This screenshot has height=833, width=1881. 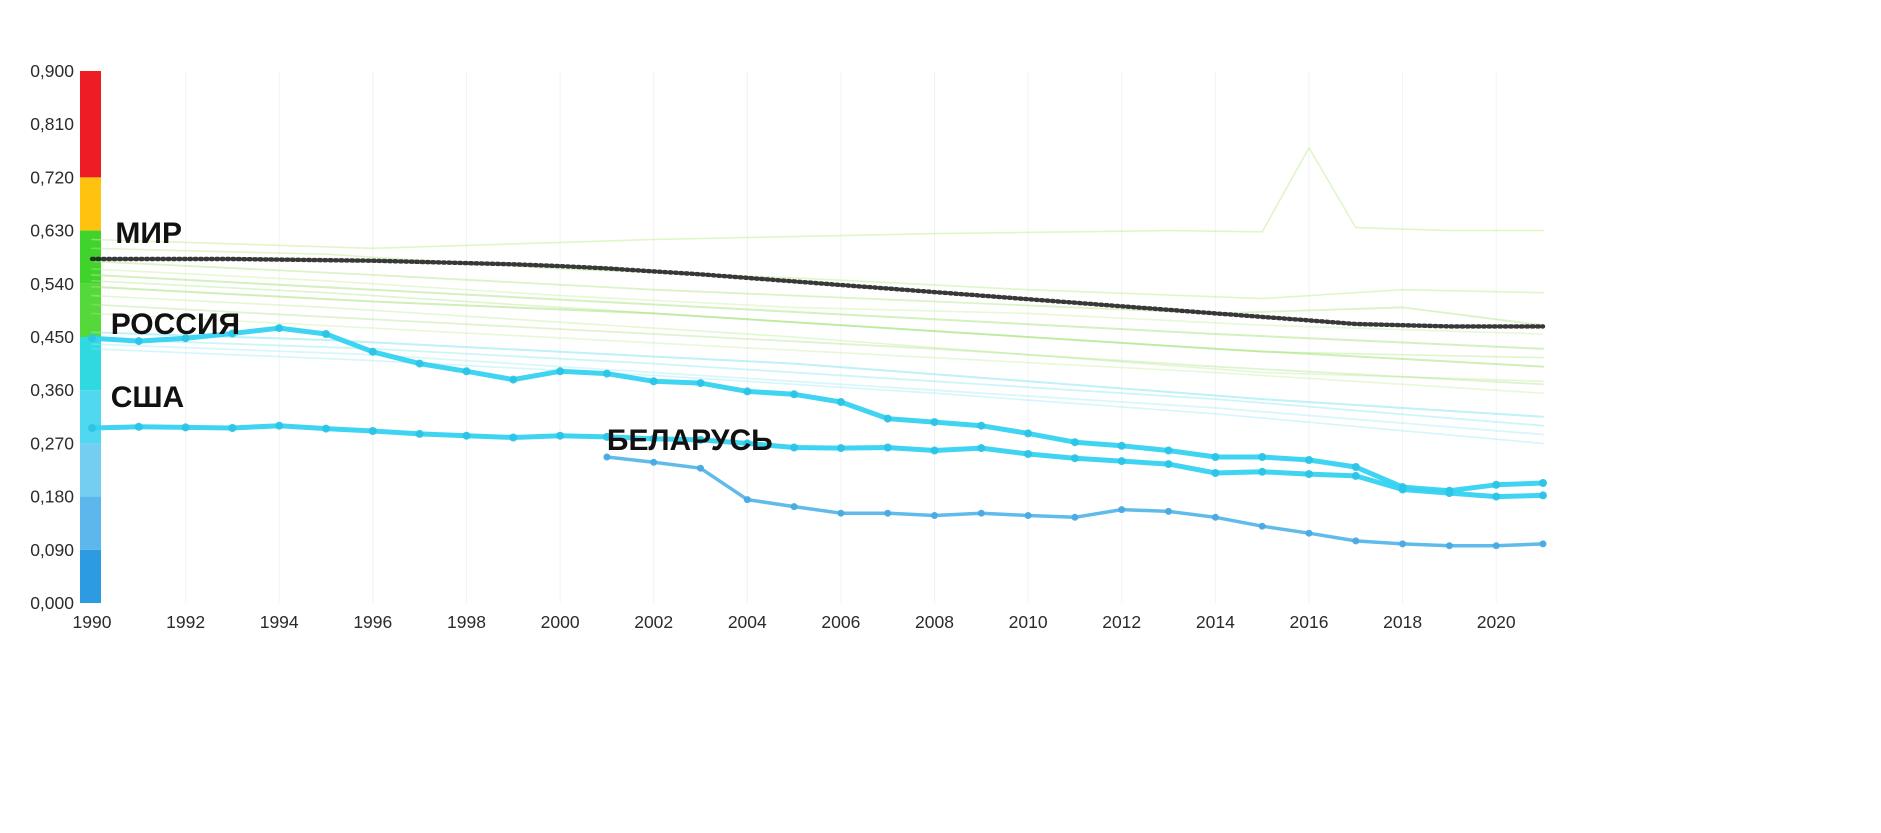 What do you see at coordinates (1402, 622) in the screenshot?
I see `x-tick-label: 2018` at bounding box center [1402, 622].